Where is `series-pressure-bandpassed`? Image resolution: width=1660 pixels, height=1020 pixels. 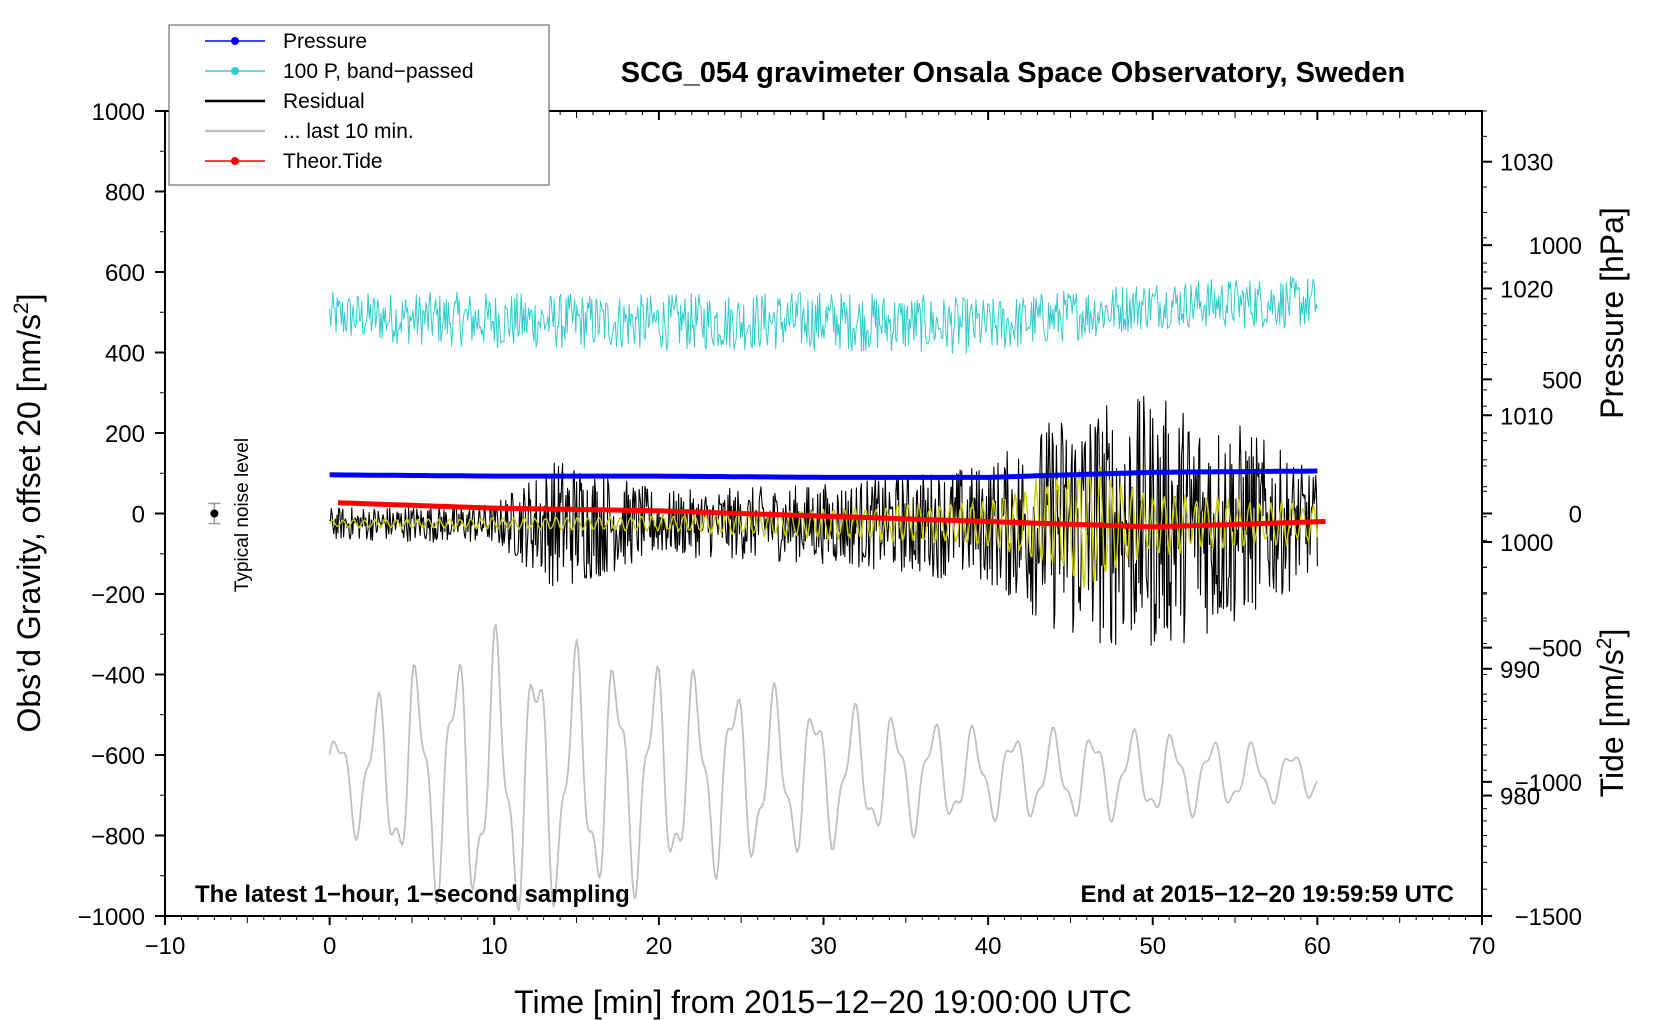
series-pressure-bandpassed is located at coordinates (823, 315).